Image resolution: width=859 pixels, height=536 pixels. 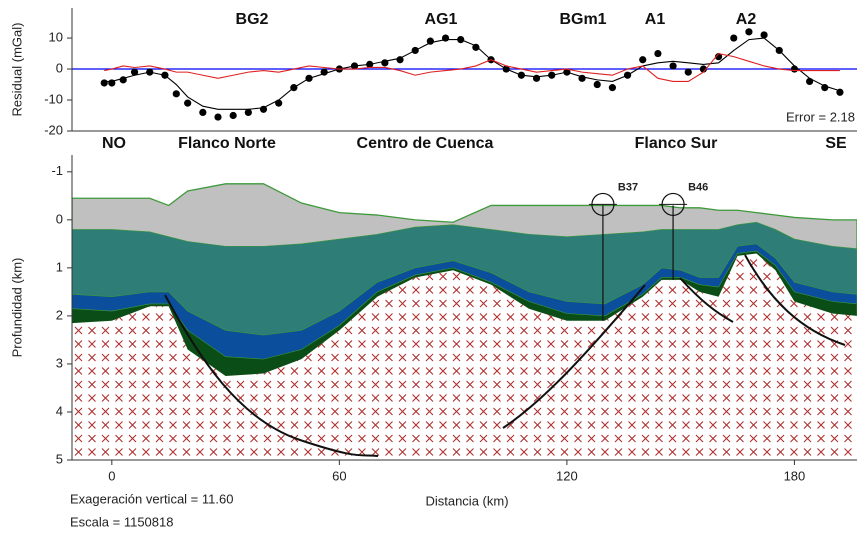 I want to click on region-label: Flanco Sur, so click(x=676, y=143).